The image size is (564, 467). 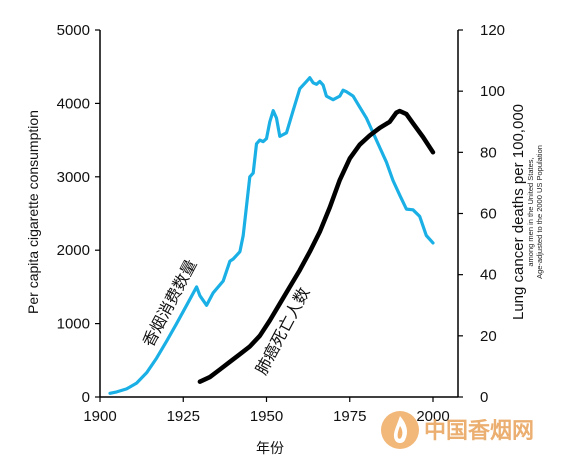 What do you see at coordinates (86, 397) in the screenshot?
I see `y-left-tick-label: 0` at bounding box center [86, 397].